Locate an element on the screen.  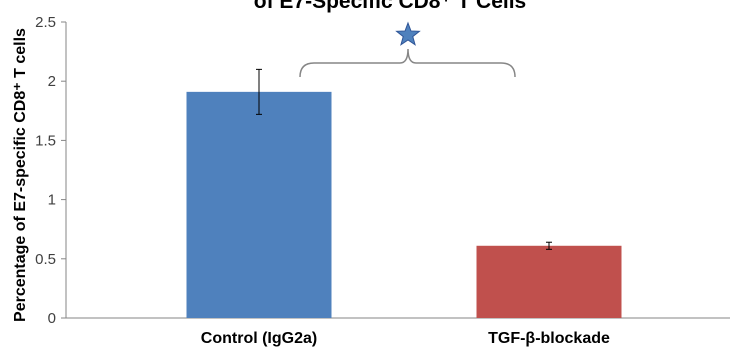
y-tick-label: 2.5 is located at coordinates (45, 22).